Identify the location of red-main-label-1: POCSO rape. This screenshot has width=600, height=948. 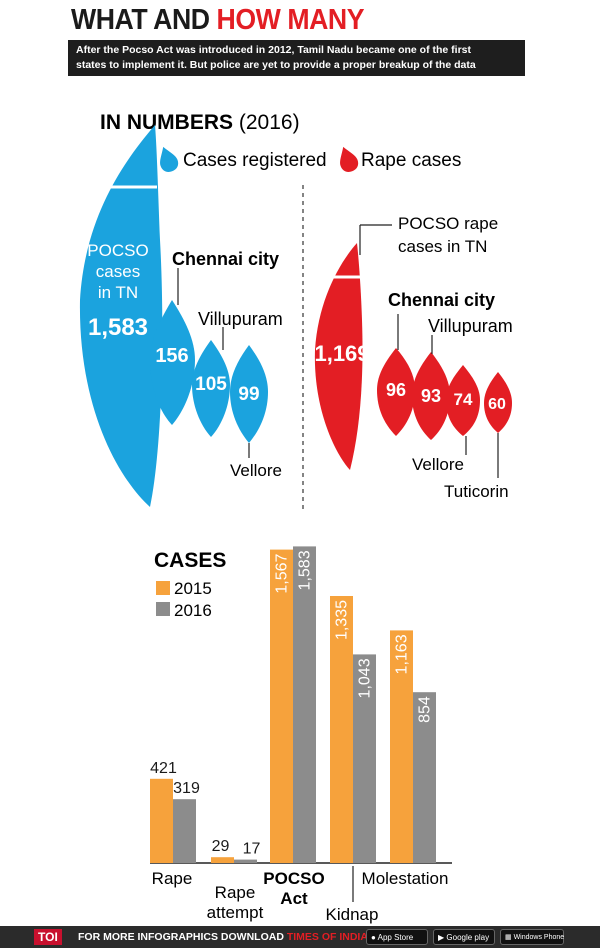
(448, 223).